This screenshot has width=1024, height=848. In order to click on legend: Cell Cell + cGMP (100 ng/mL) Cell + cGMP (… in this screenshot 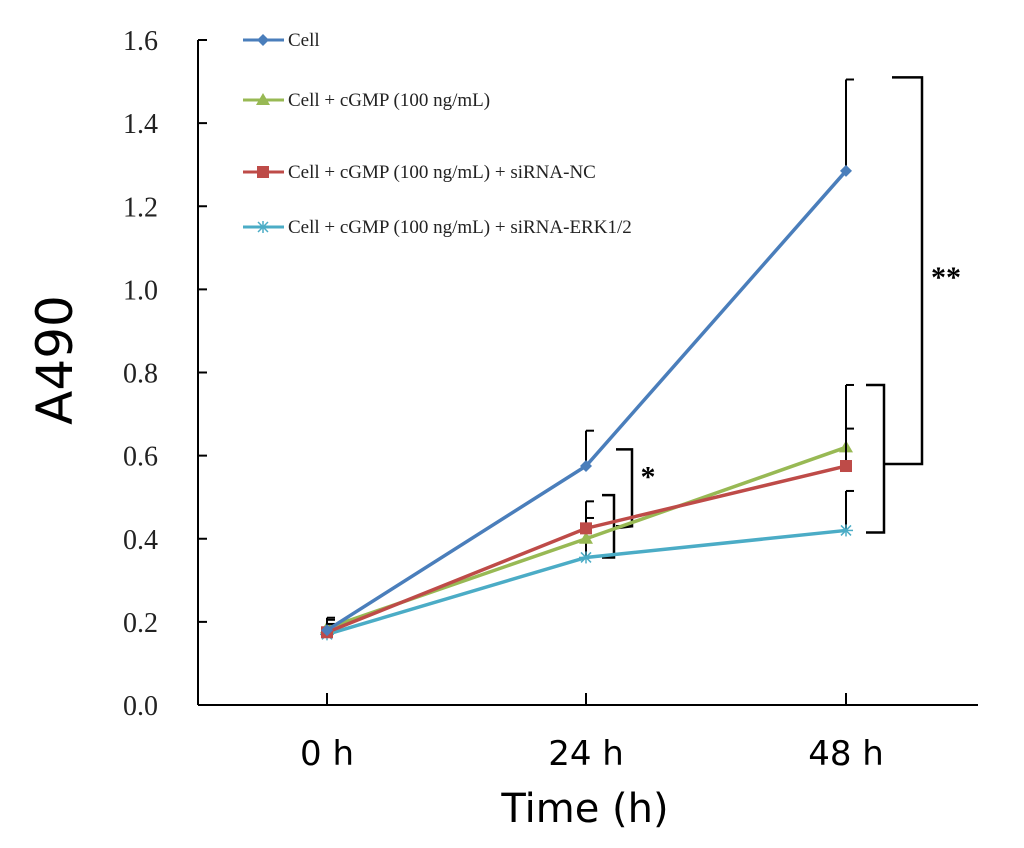, I will do `click(437, 134)`.